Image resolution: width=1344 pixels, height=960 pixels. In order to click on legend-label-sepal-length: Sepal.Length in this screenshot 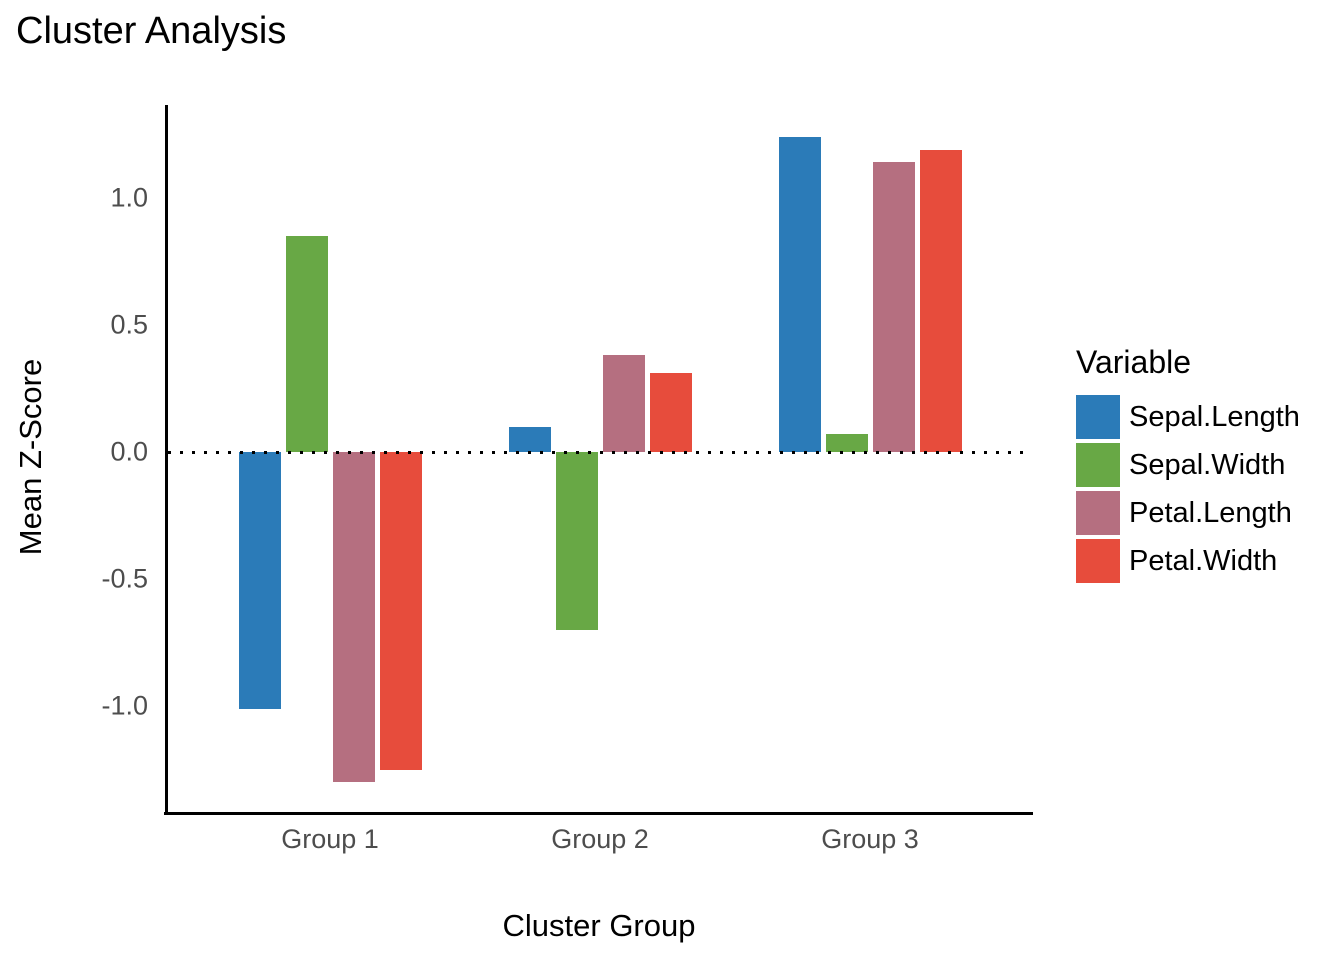, I will do `click(1214, 416)`.